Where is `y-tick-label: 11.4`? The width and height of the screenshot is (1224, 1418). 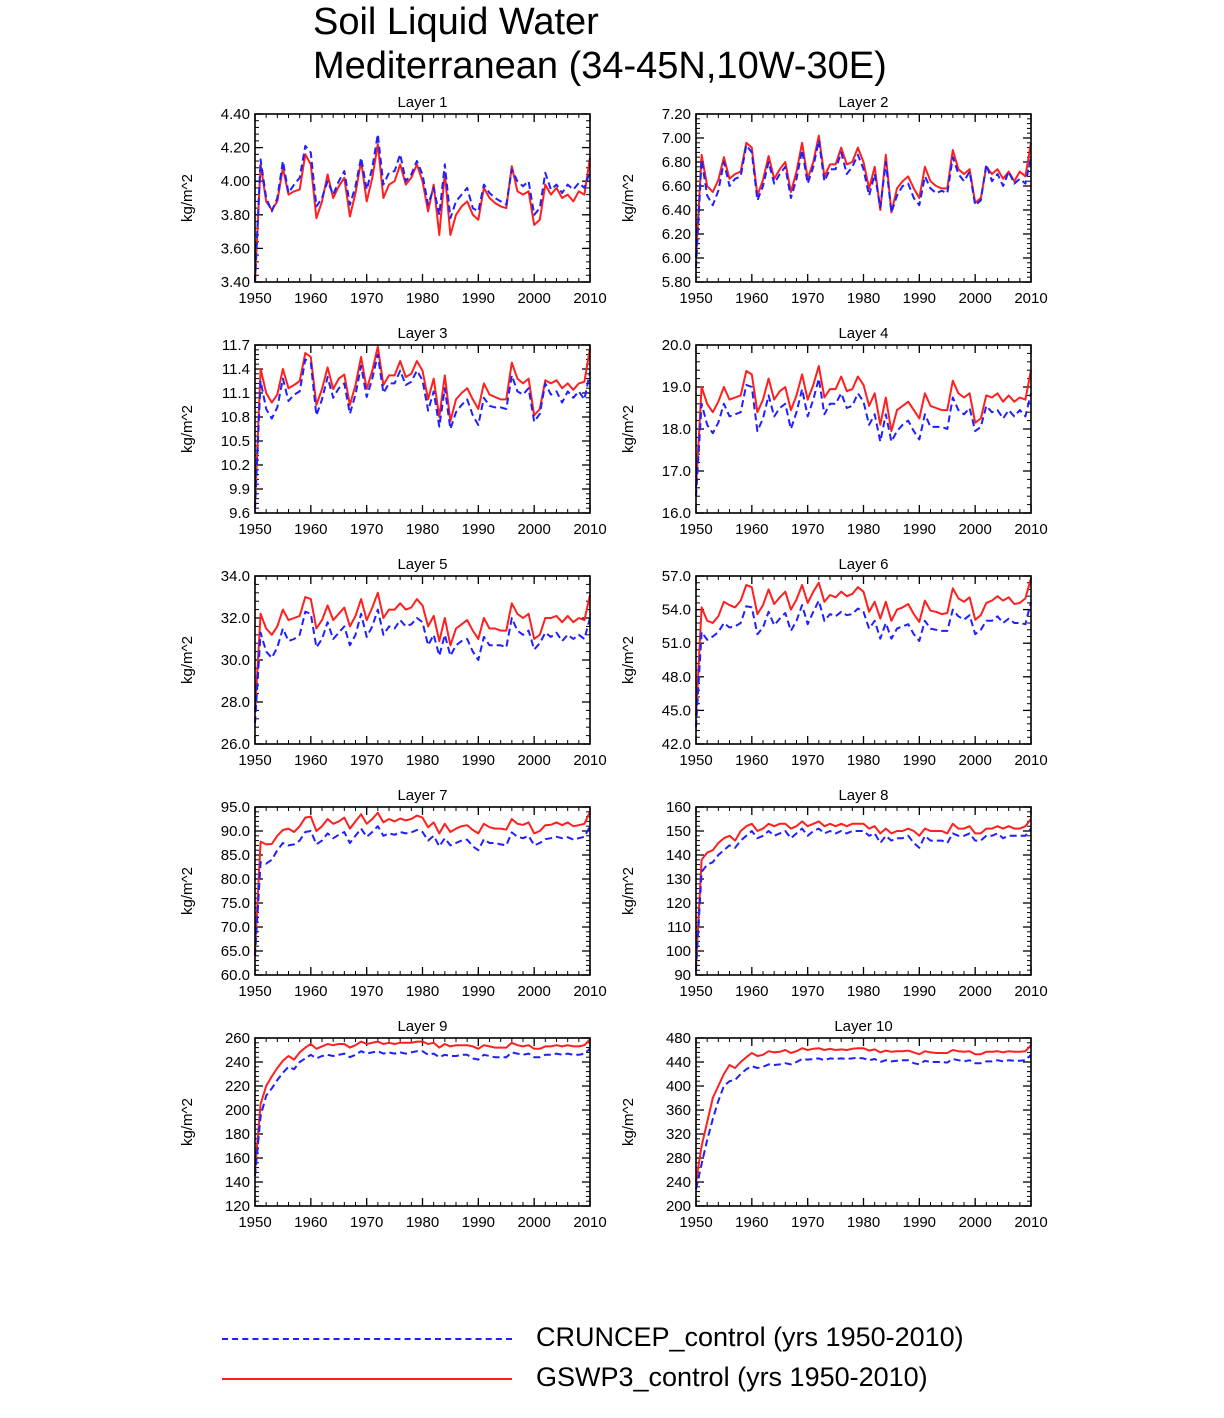
y-tick-label: 11.4 is located at coordinates (236, 369).